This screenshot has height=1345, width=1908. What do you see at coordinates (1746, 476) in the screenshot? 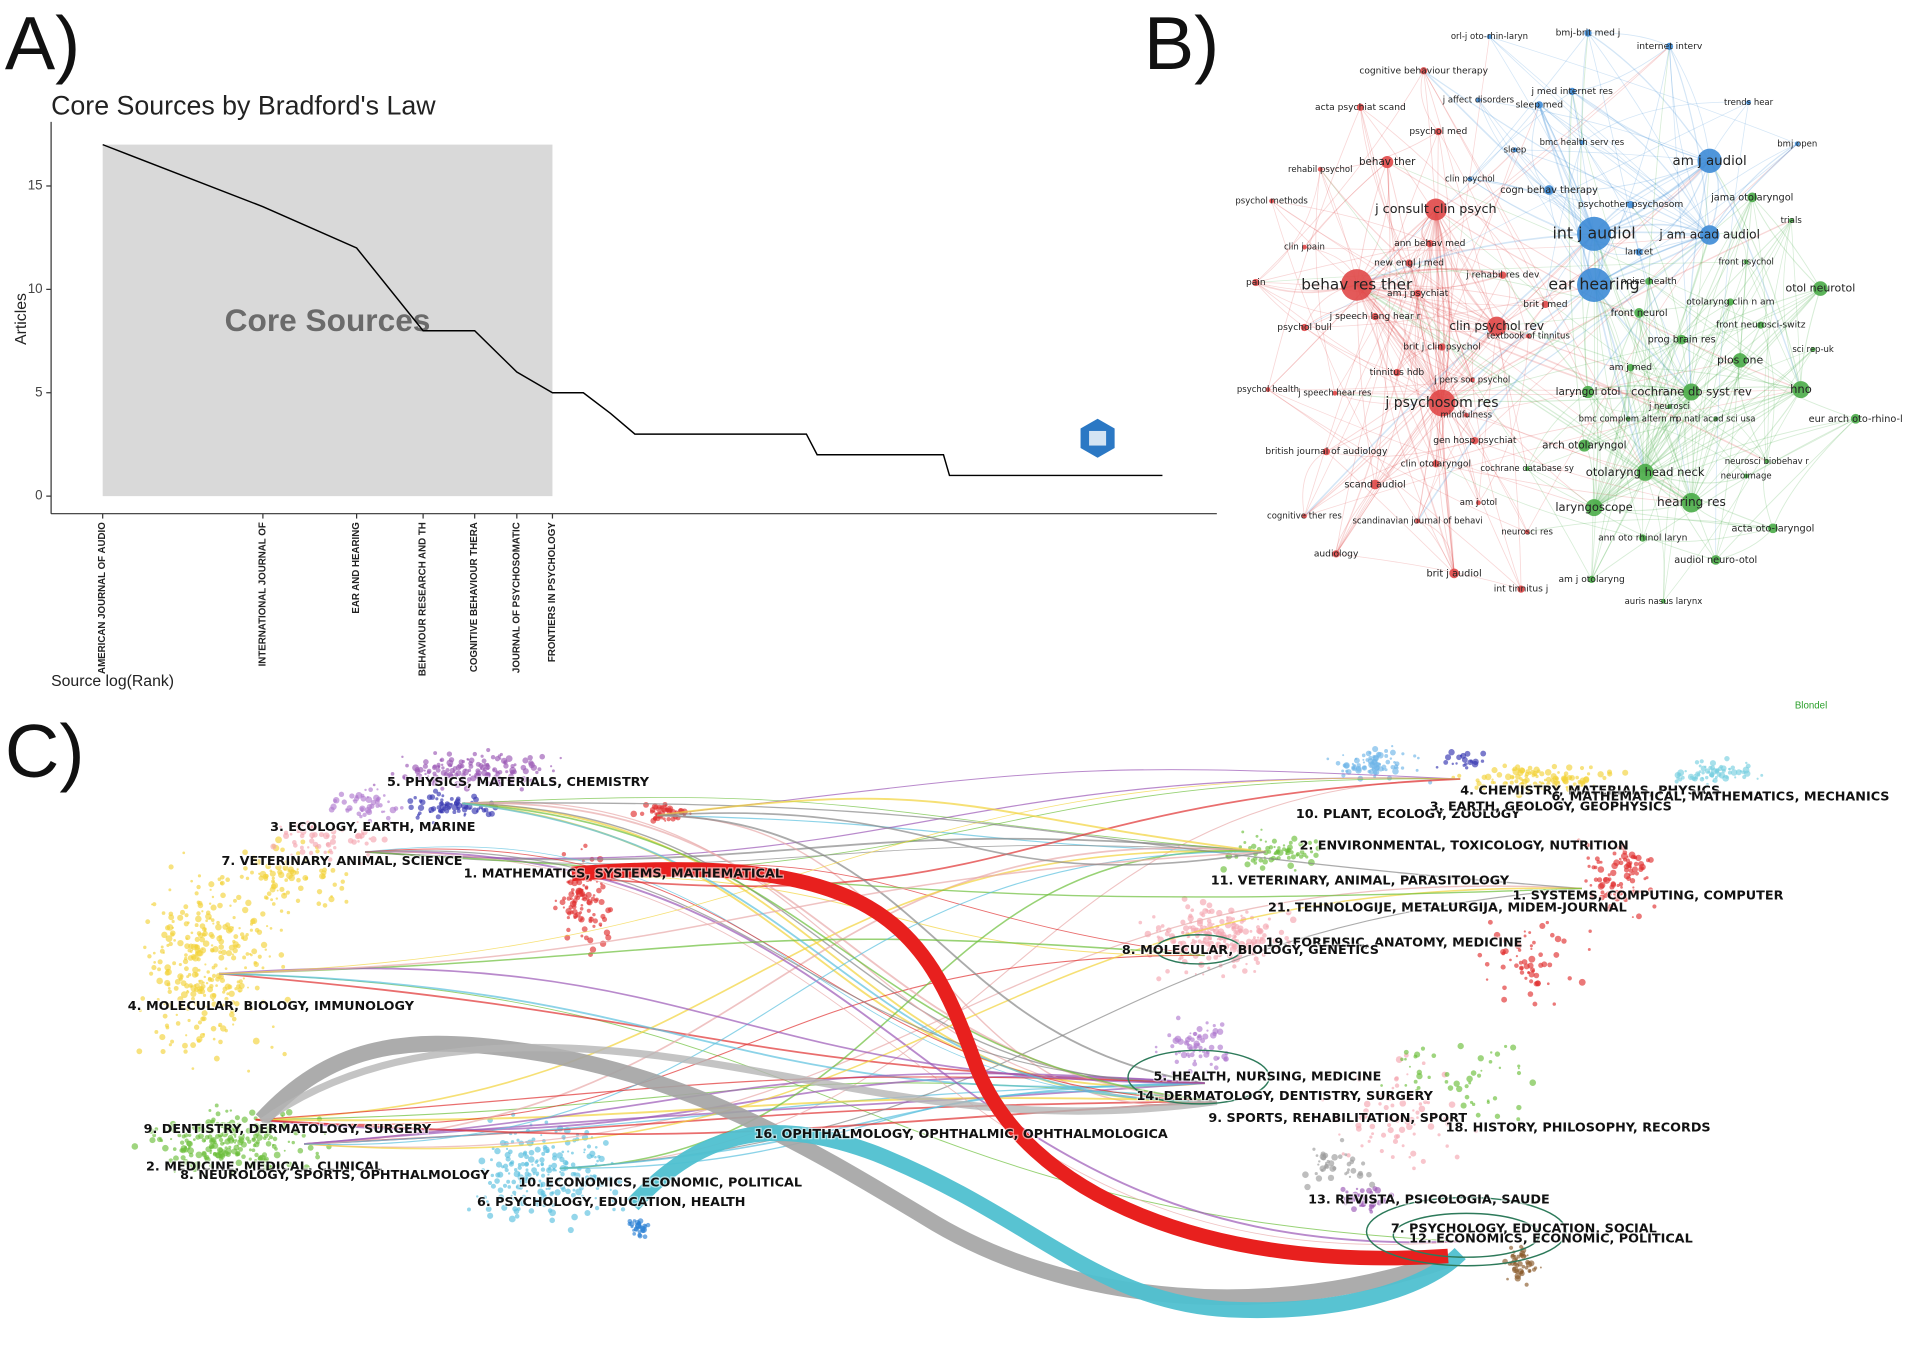
I see `node-label: neuroimage` at bounding box center [1746, 476].